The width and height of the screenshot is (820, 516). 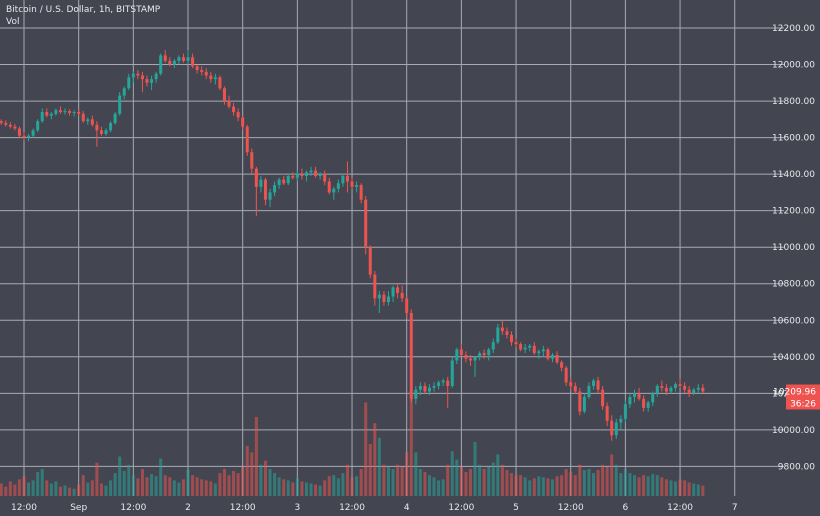 I want to click on symbol-title: Bitcoin / U.S. Dollar, 1h, BITSTAMP, so click(x=83, y=10).